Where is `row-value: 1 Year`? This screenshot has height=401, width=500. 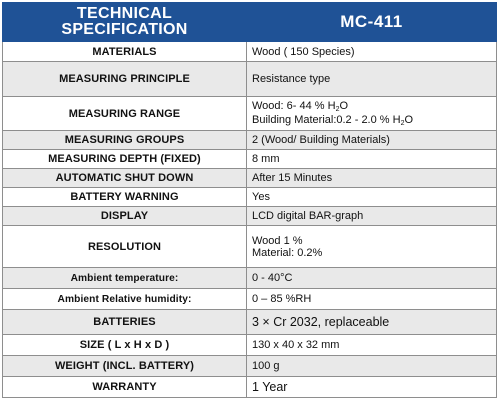 row-value: 1 Year is located at coordinates (371, 387).